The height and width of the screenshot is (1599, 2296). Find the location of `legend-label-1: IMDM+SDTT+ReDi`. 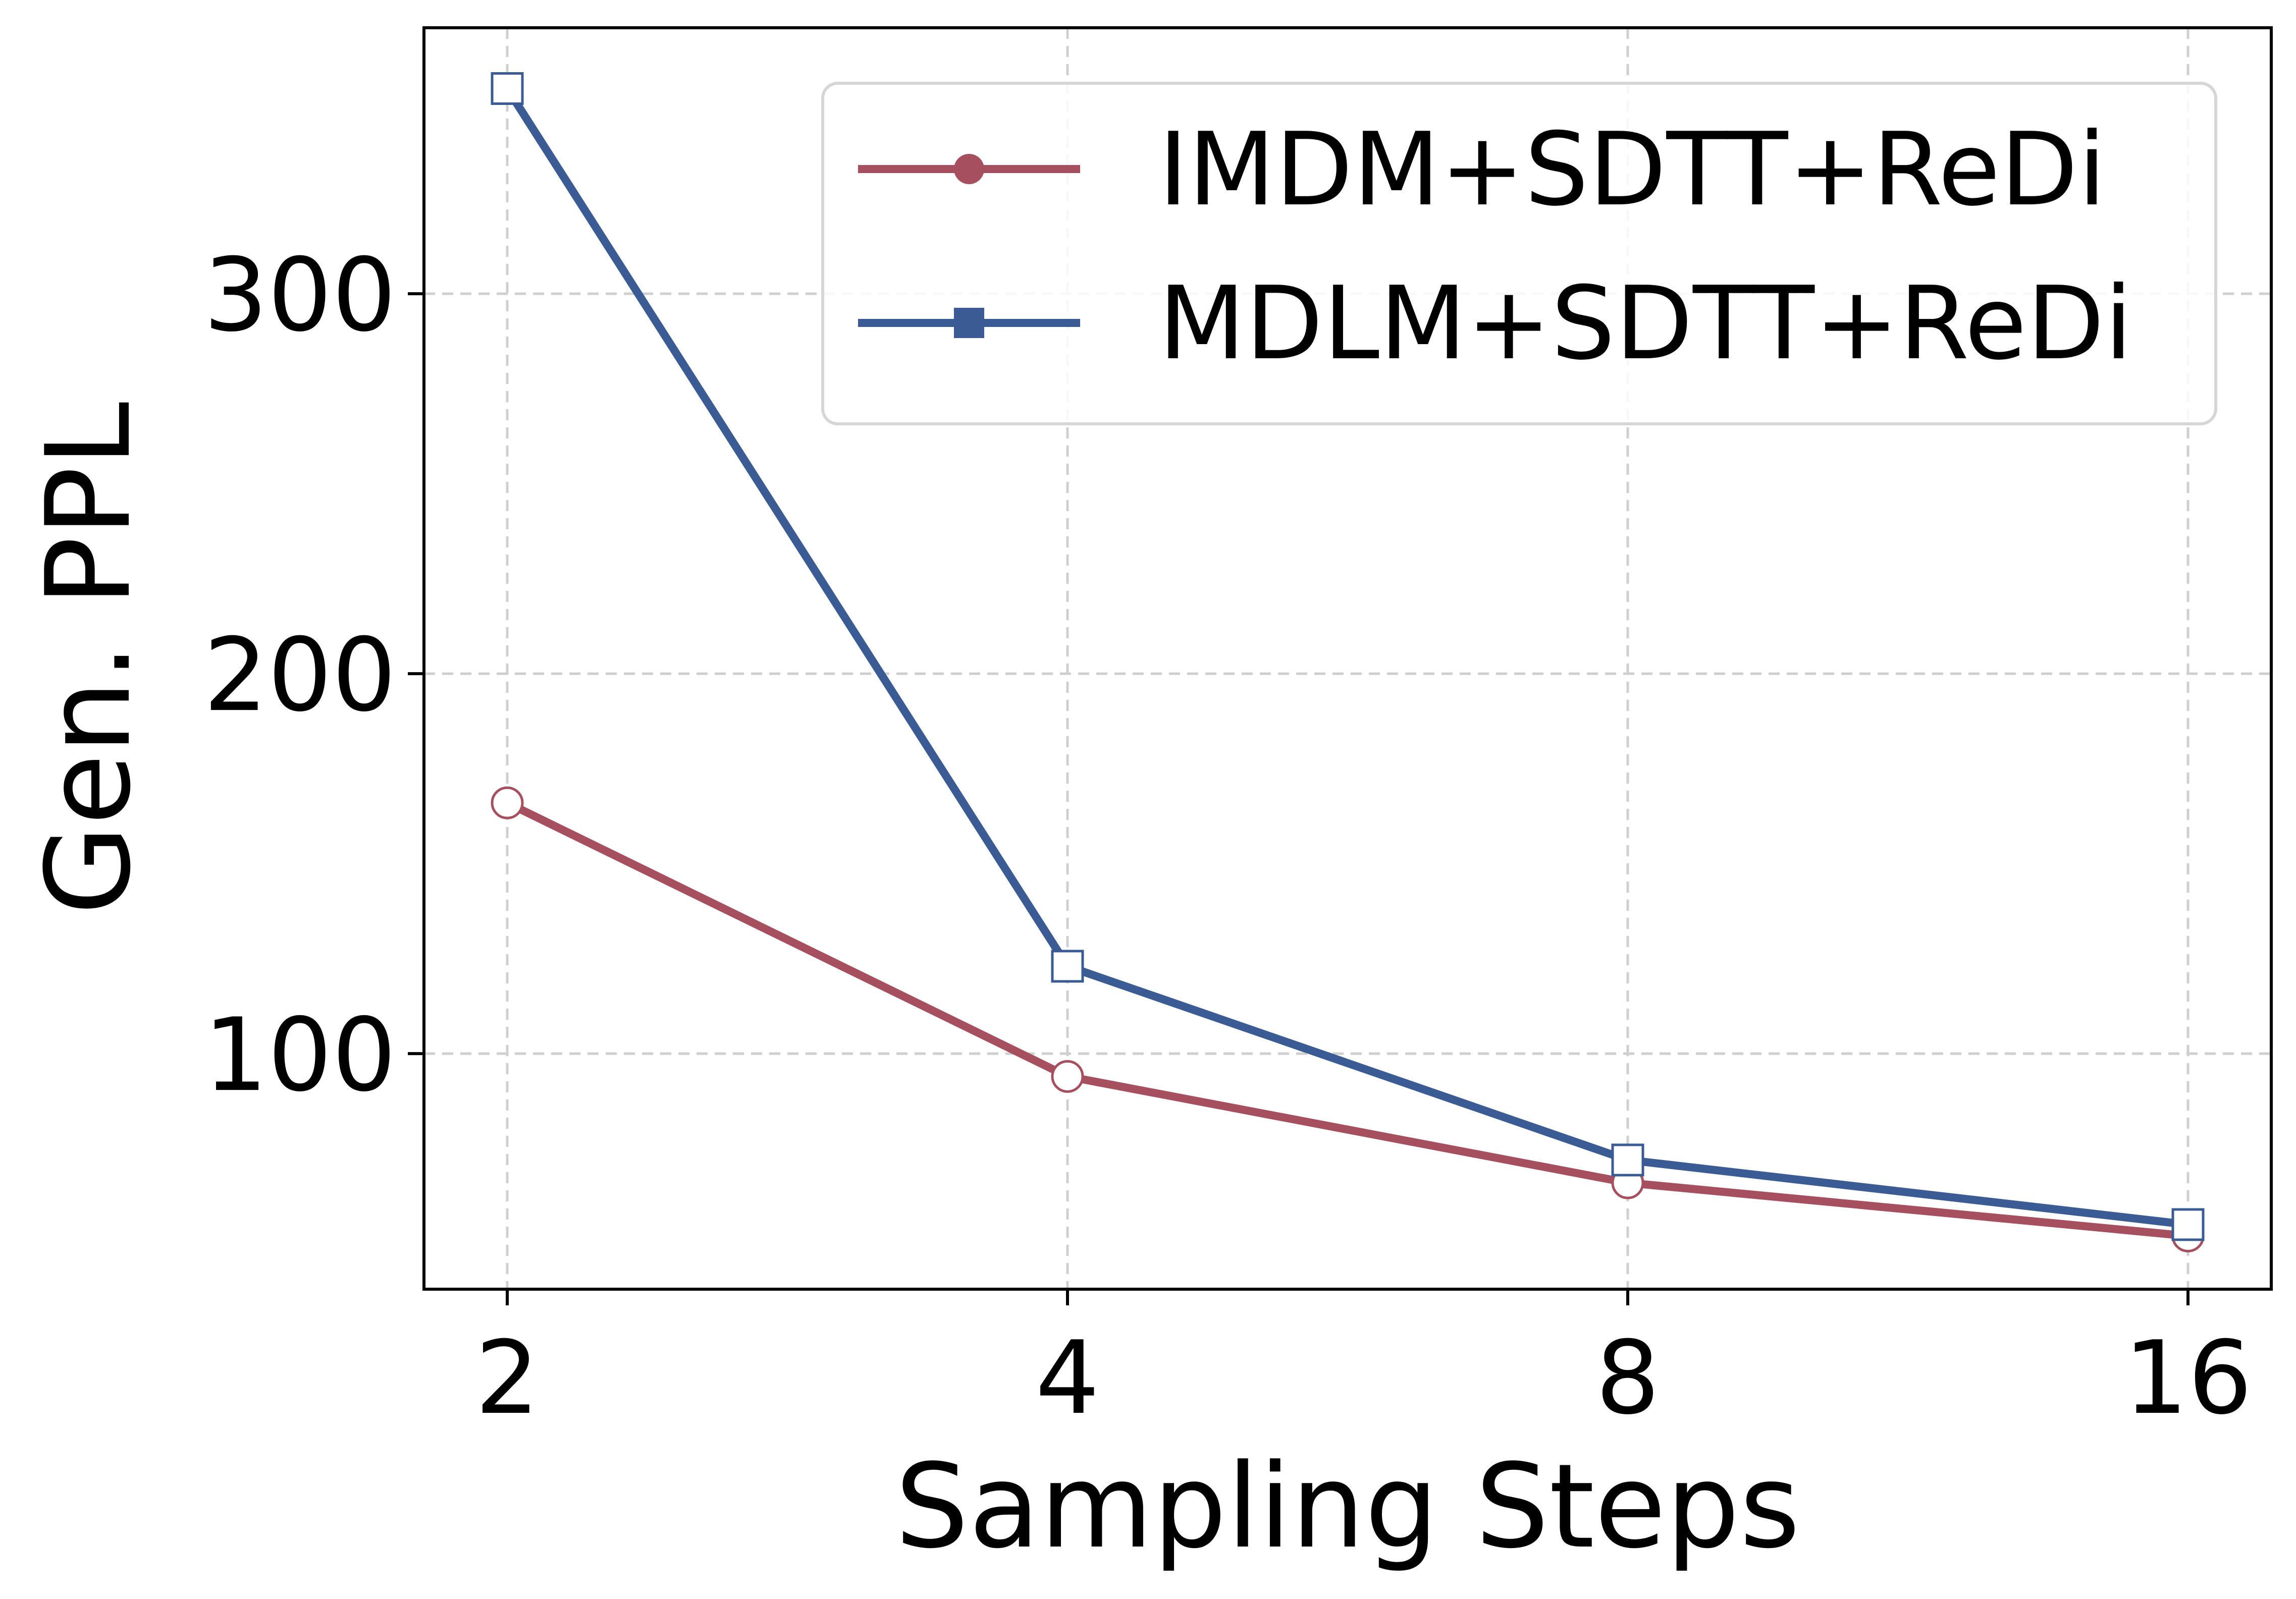

legend-label-1: IMDM+SDTT+ReDi is located at coordinates (1632, 170).